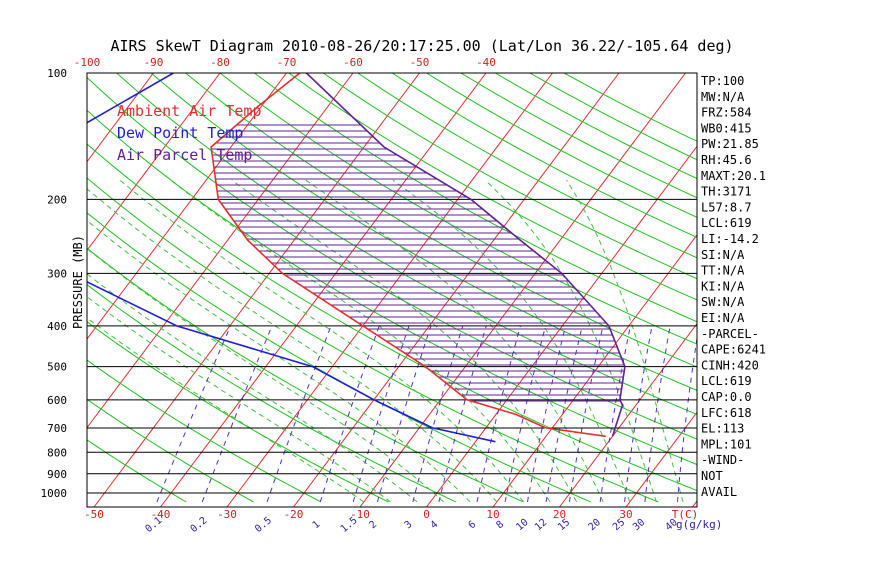 This screenshot has height=564, width=870. Describe the element at coordinates (373, 525) in the screenshot. I see `mixing-ratio-tick-label: 2` at that location.